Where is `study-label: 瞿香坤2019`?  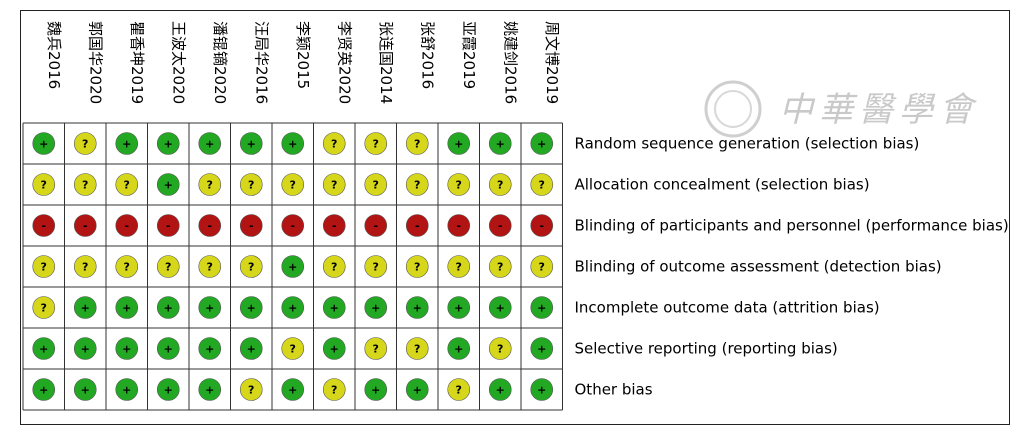
study-label: 瞿香坤2019 is located at coordinates (137, 62).